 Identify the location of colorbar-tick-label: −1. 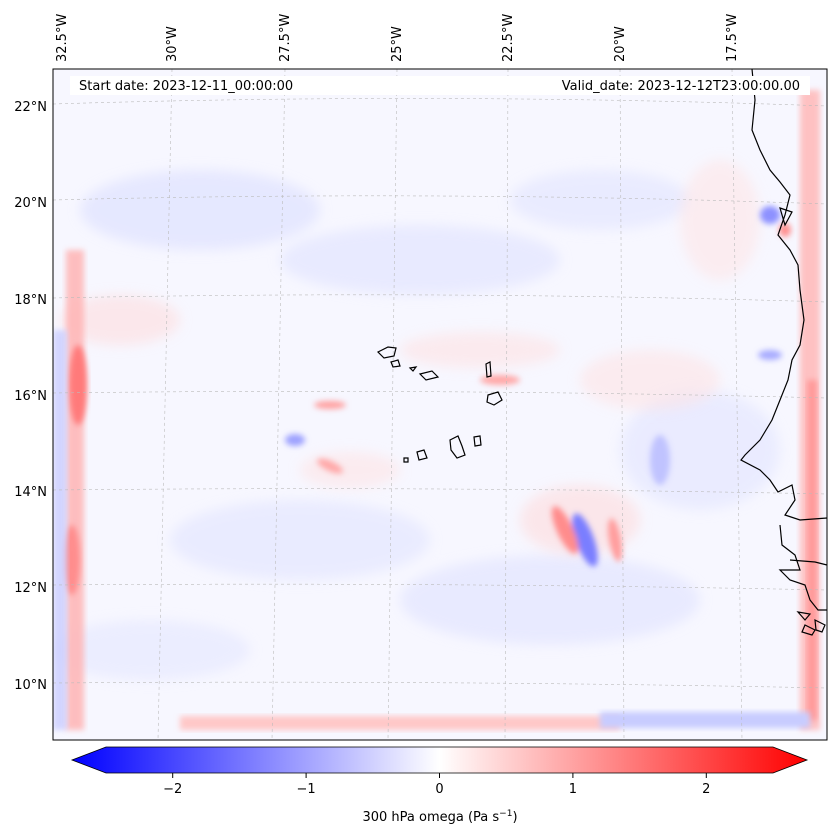
(306, 789).